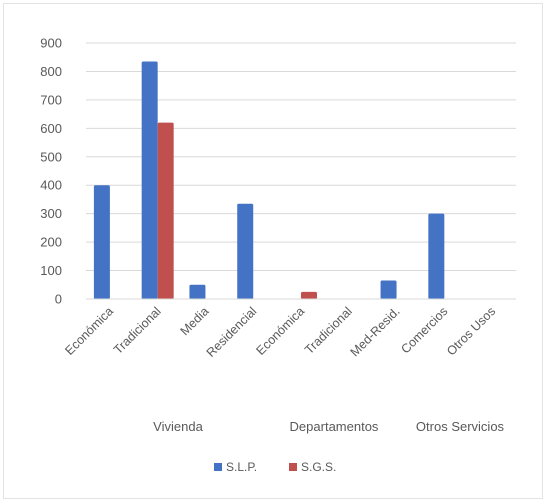 The height and width of the screenshot is (502, 546). What do you see at coordinates (178, 426) in the screenshot?
I see `x-group-label: Vivienda` at bounding box center [178, 426].